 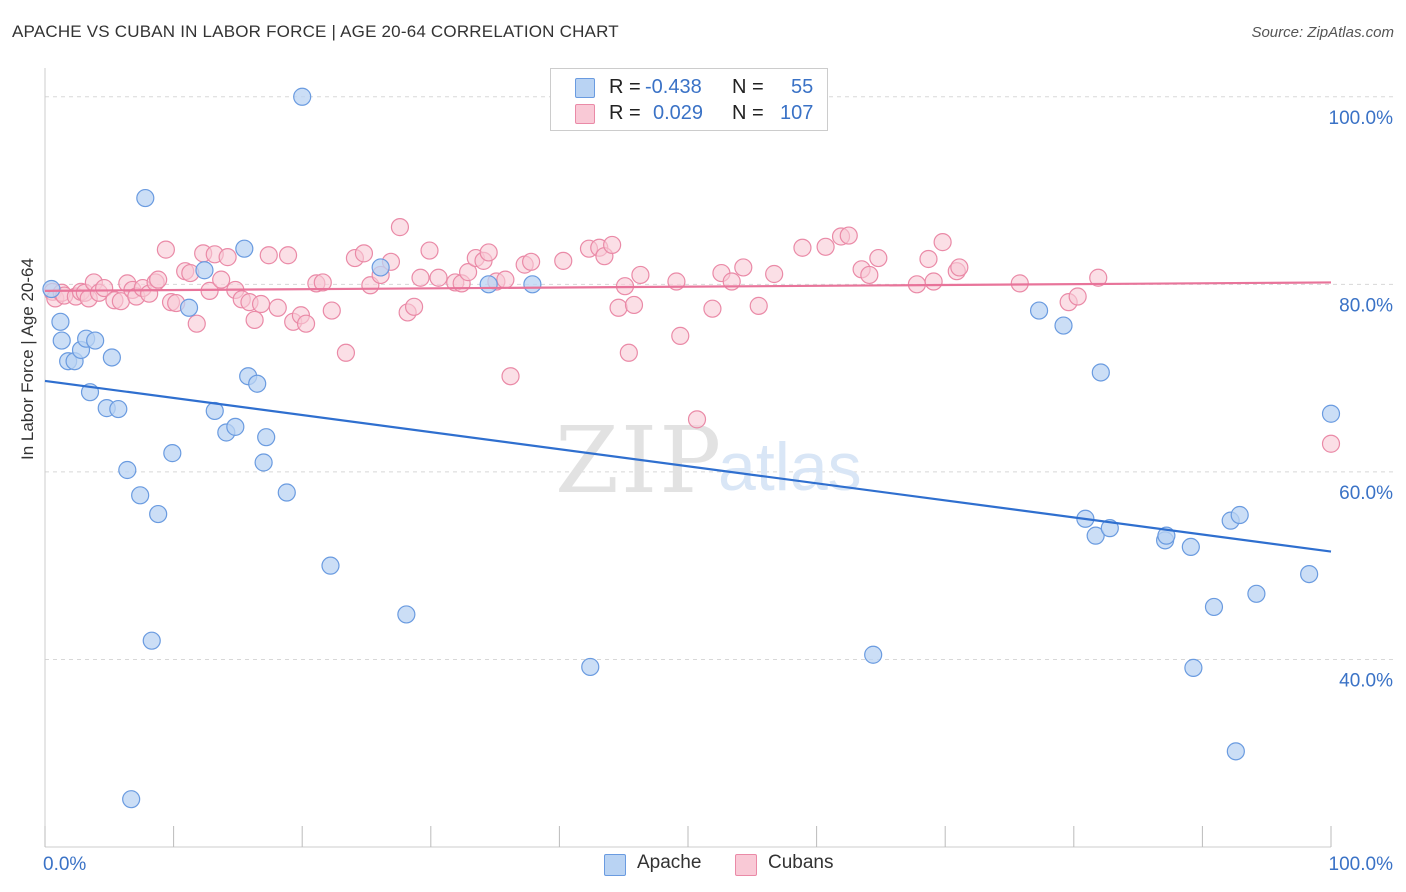 I want to click on apache-n-label: N =, so click(x=748, y=87).